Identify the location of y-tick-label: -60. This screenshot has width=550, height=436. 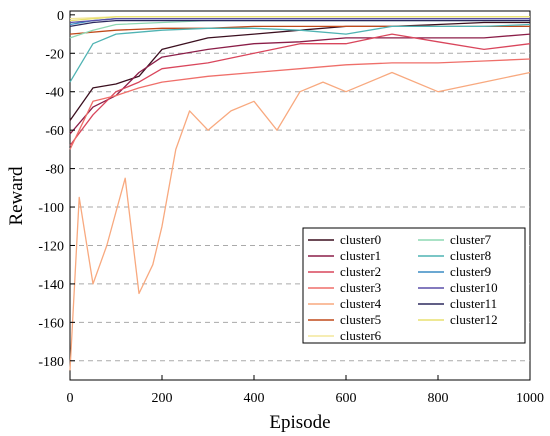
(54, 131).